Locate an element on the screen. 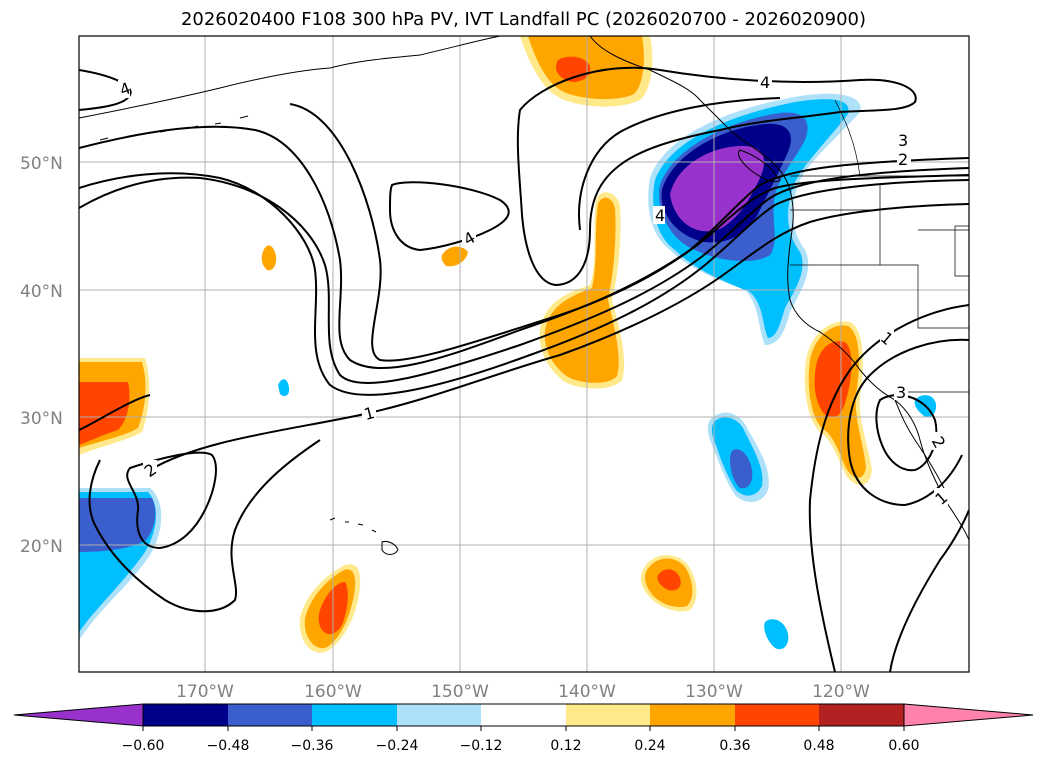  ivt-negative-speck-offshore is located at coordinates (776, 634).